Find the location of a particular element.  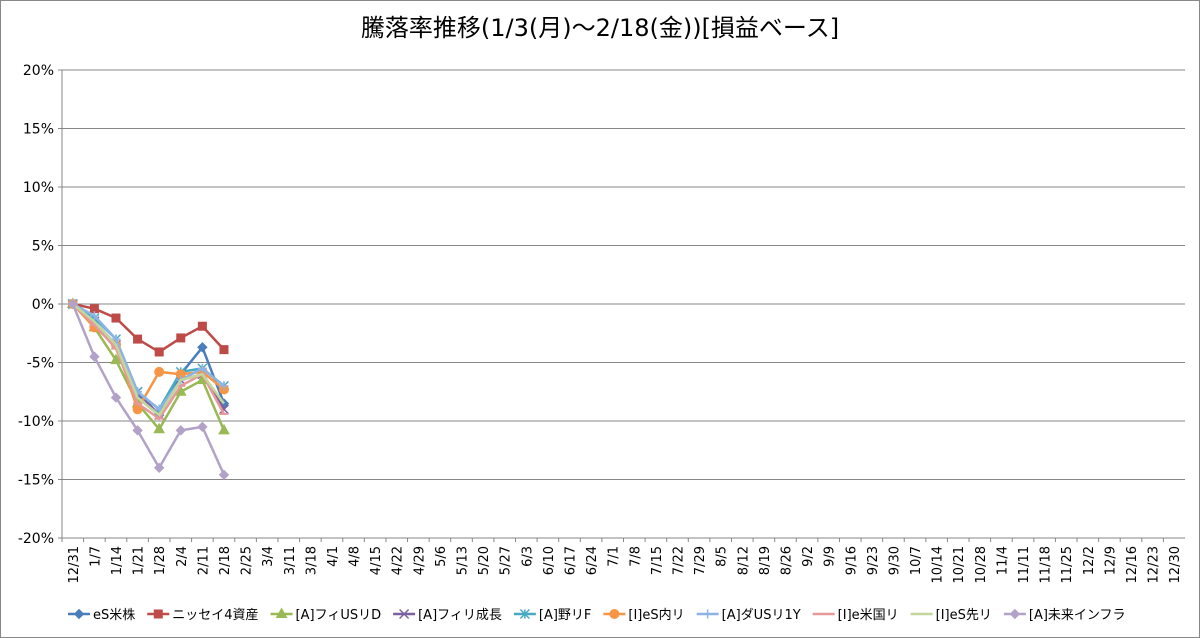

x-tick-label: 12/23 is located at coordinates (1154, 564).